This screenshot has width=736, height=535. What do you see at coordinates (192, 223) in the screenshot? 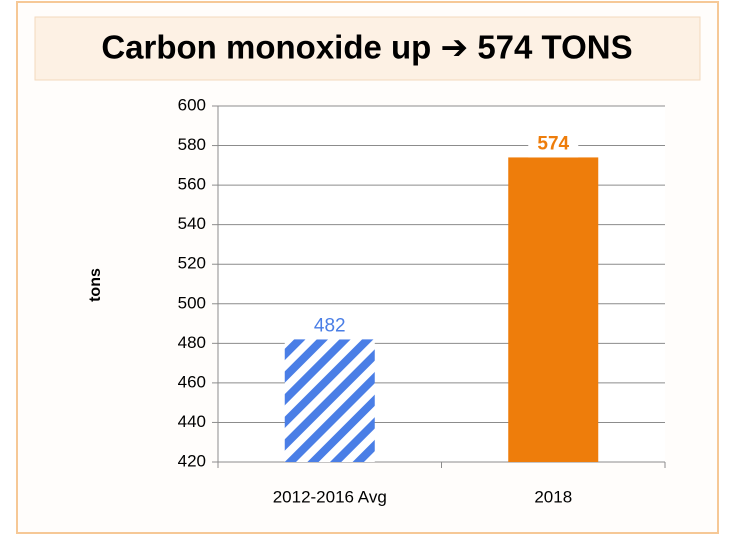
I see `y-tick-label: 540` at bounding box center [192, 223].